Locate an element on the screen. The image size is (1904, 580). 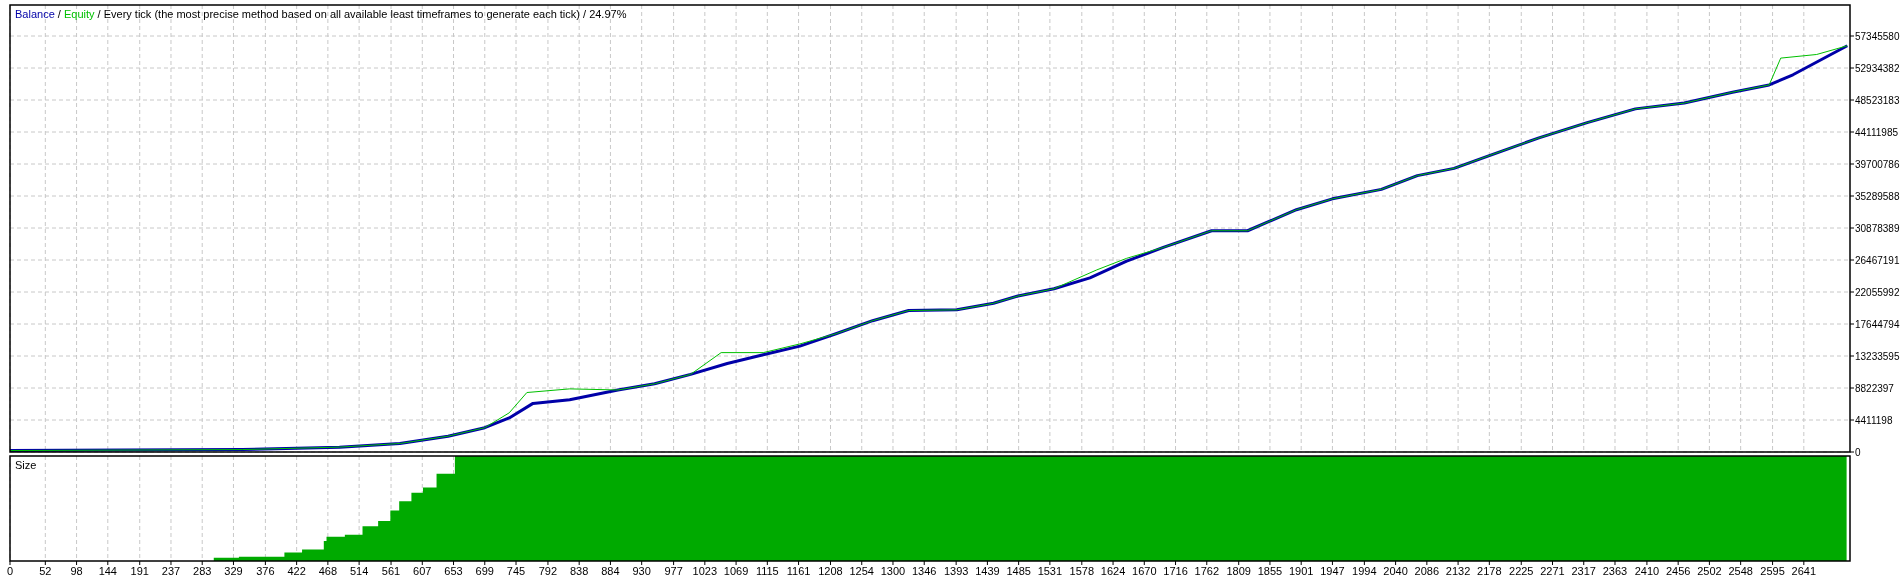
x-tick-label: 1855 is located at coordinates (1270, 571).